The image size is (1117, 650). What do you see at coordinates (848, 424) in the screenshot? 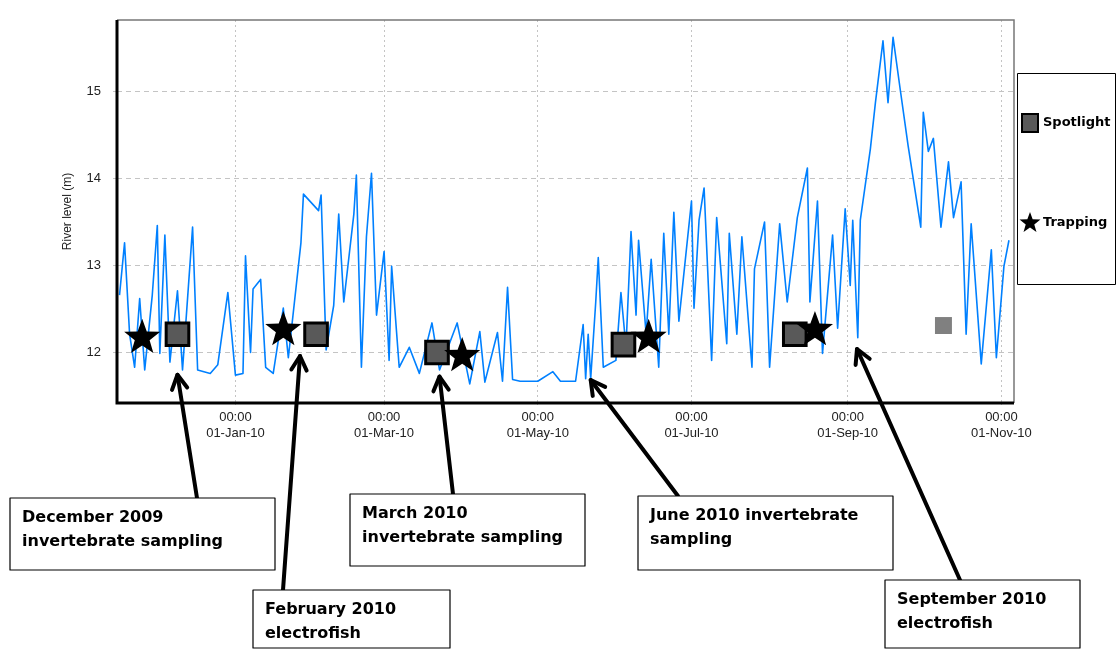
I see `x-tick-label: 00:00 01-Sep-10` at bounding box center [848, 424].